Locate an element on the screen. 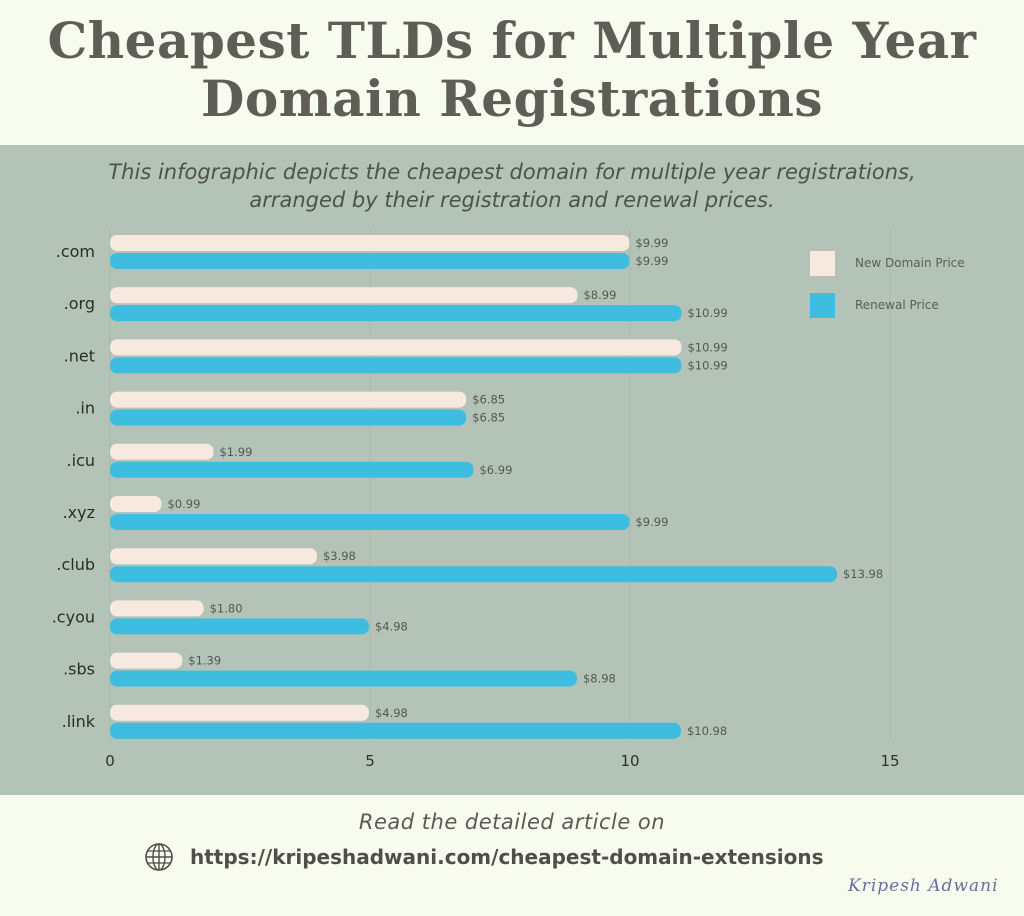  value-label: $10.98 is located at coordinates (707, 731).